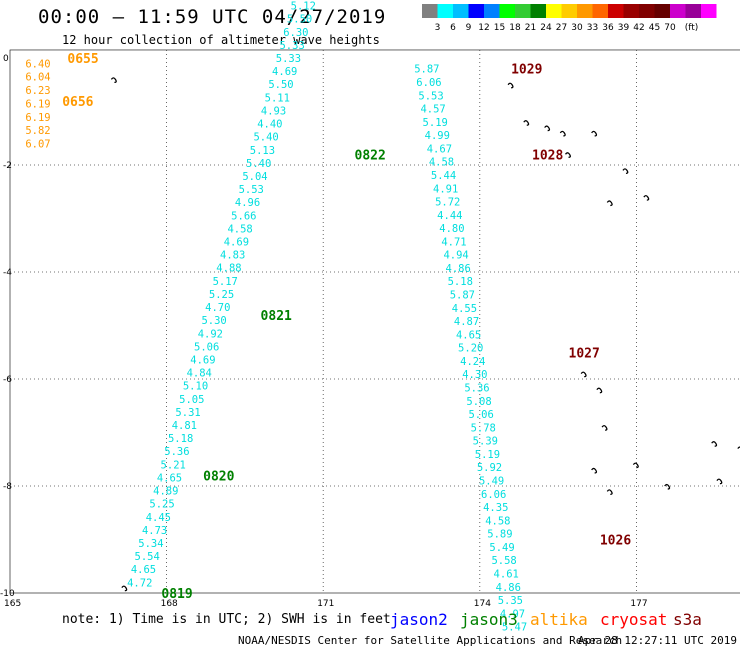 The height and width of the screenshot is (650, 740). What do you see at coordinates (262, 151) in the screenshot?
I see `swh-value: 5.13` at bounding box center [262, 151].